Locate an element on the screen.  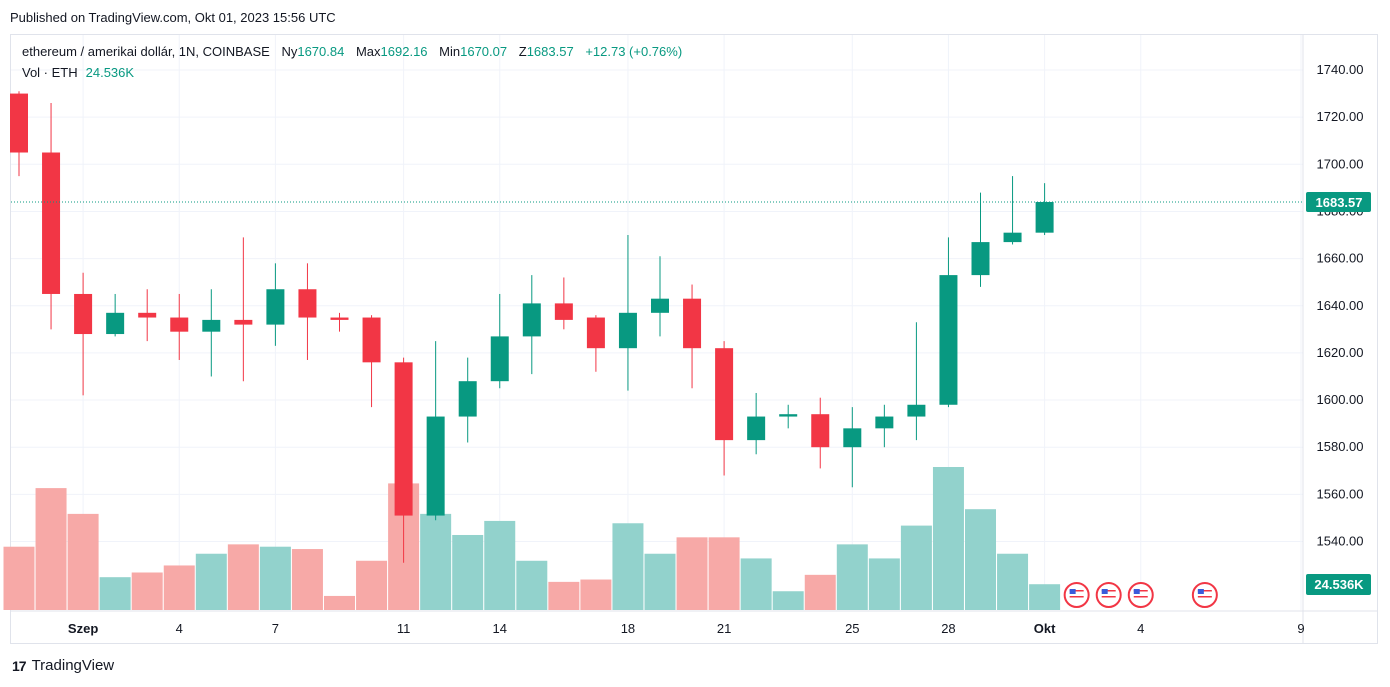
y-tick-label: 1560.00 is located at coordinates (1340, 493).